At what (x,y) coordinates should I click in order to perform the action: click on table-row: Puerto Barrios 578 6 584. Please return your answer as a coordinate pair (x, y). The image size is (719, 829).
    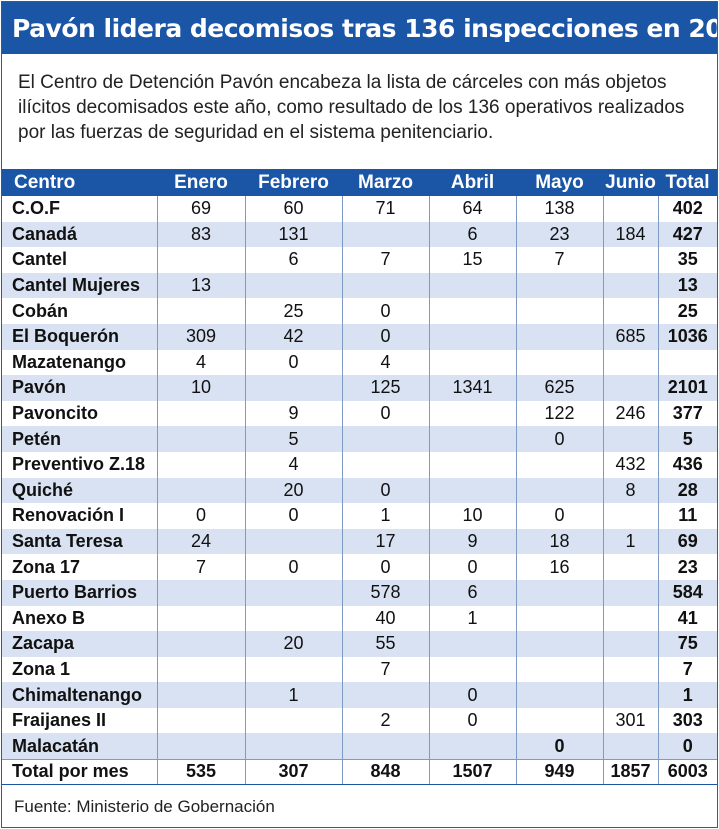
    Looking at the image, I should click on (359, 592).